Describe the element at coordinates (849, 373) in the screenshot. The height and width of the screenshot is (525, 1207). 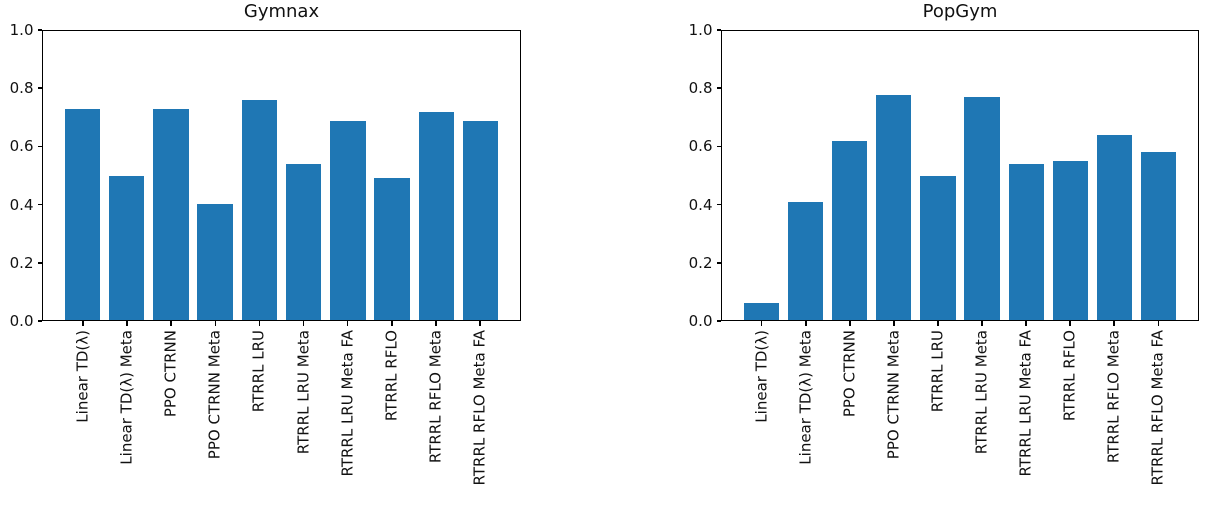
I see `x-tick-label: PPO CTRNN` at that location.